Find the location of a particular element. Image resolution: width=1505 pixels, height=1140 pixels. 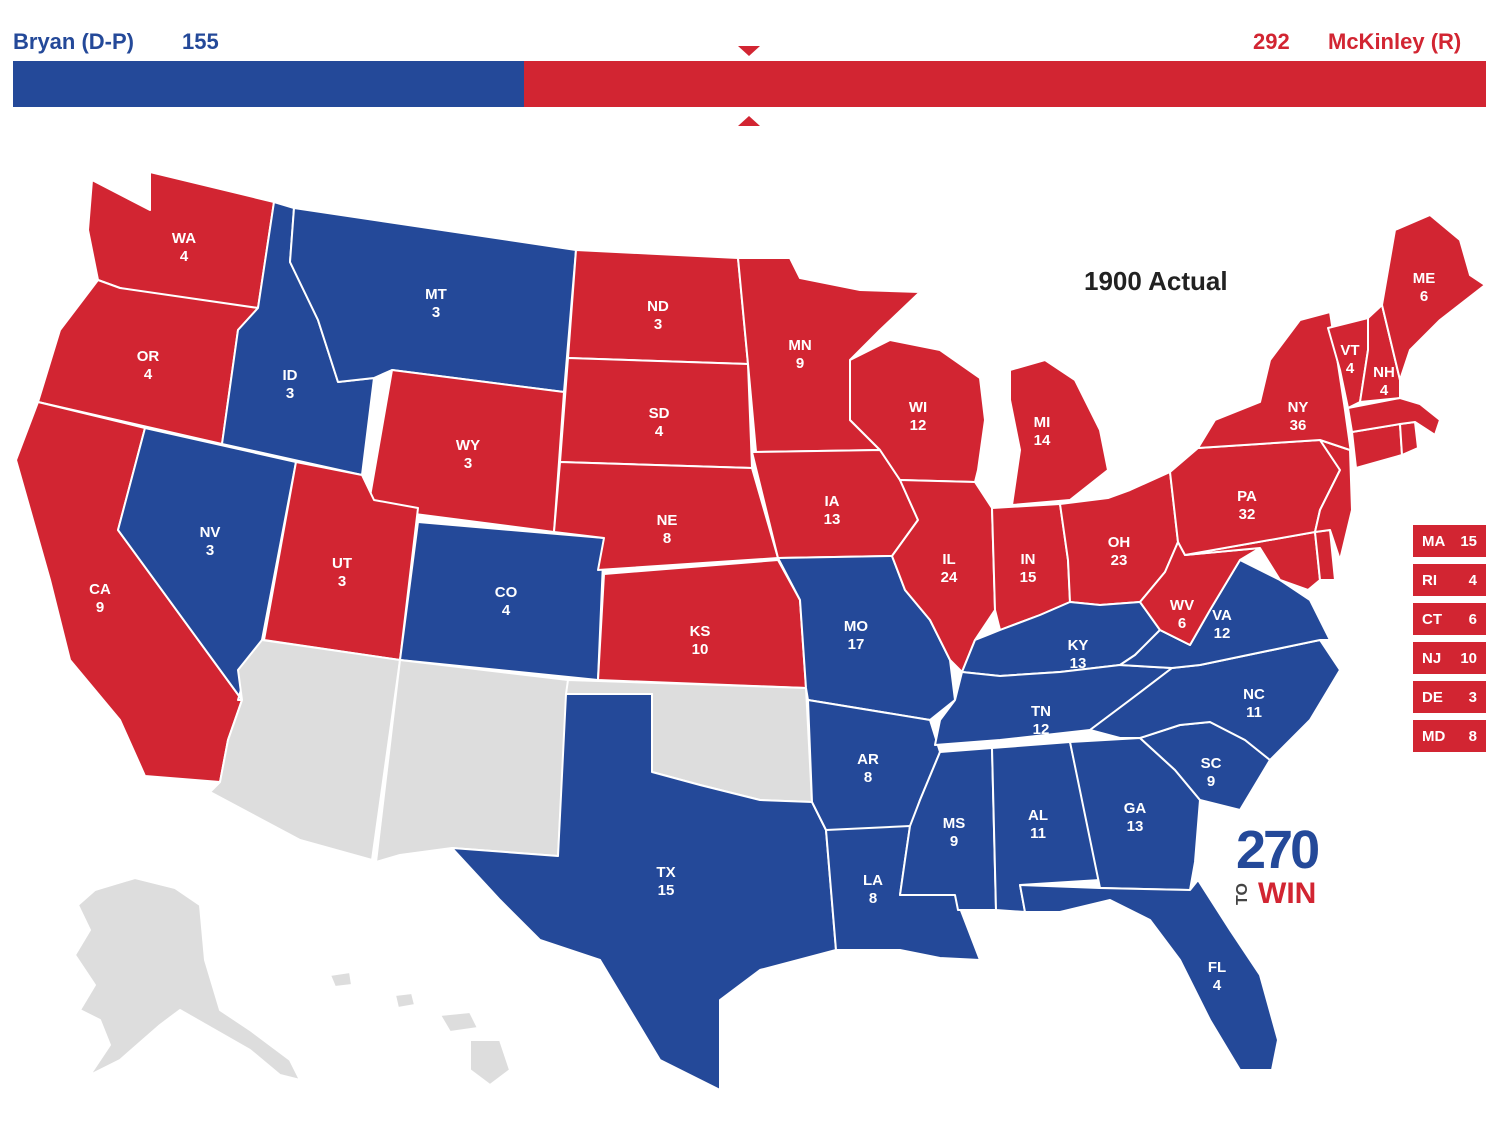

state-abbr: MS is located at coordinates (954, 823).